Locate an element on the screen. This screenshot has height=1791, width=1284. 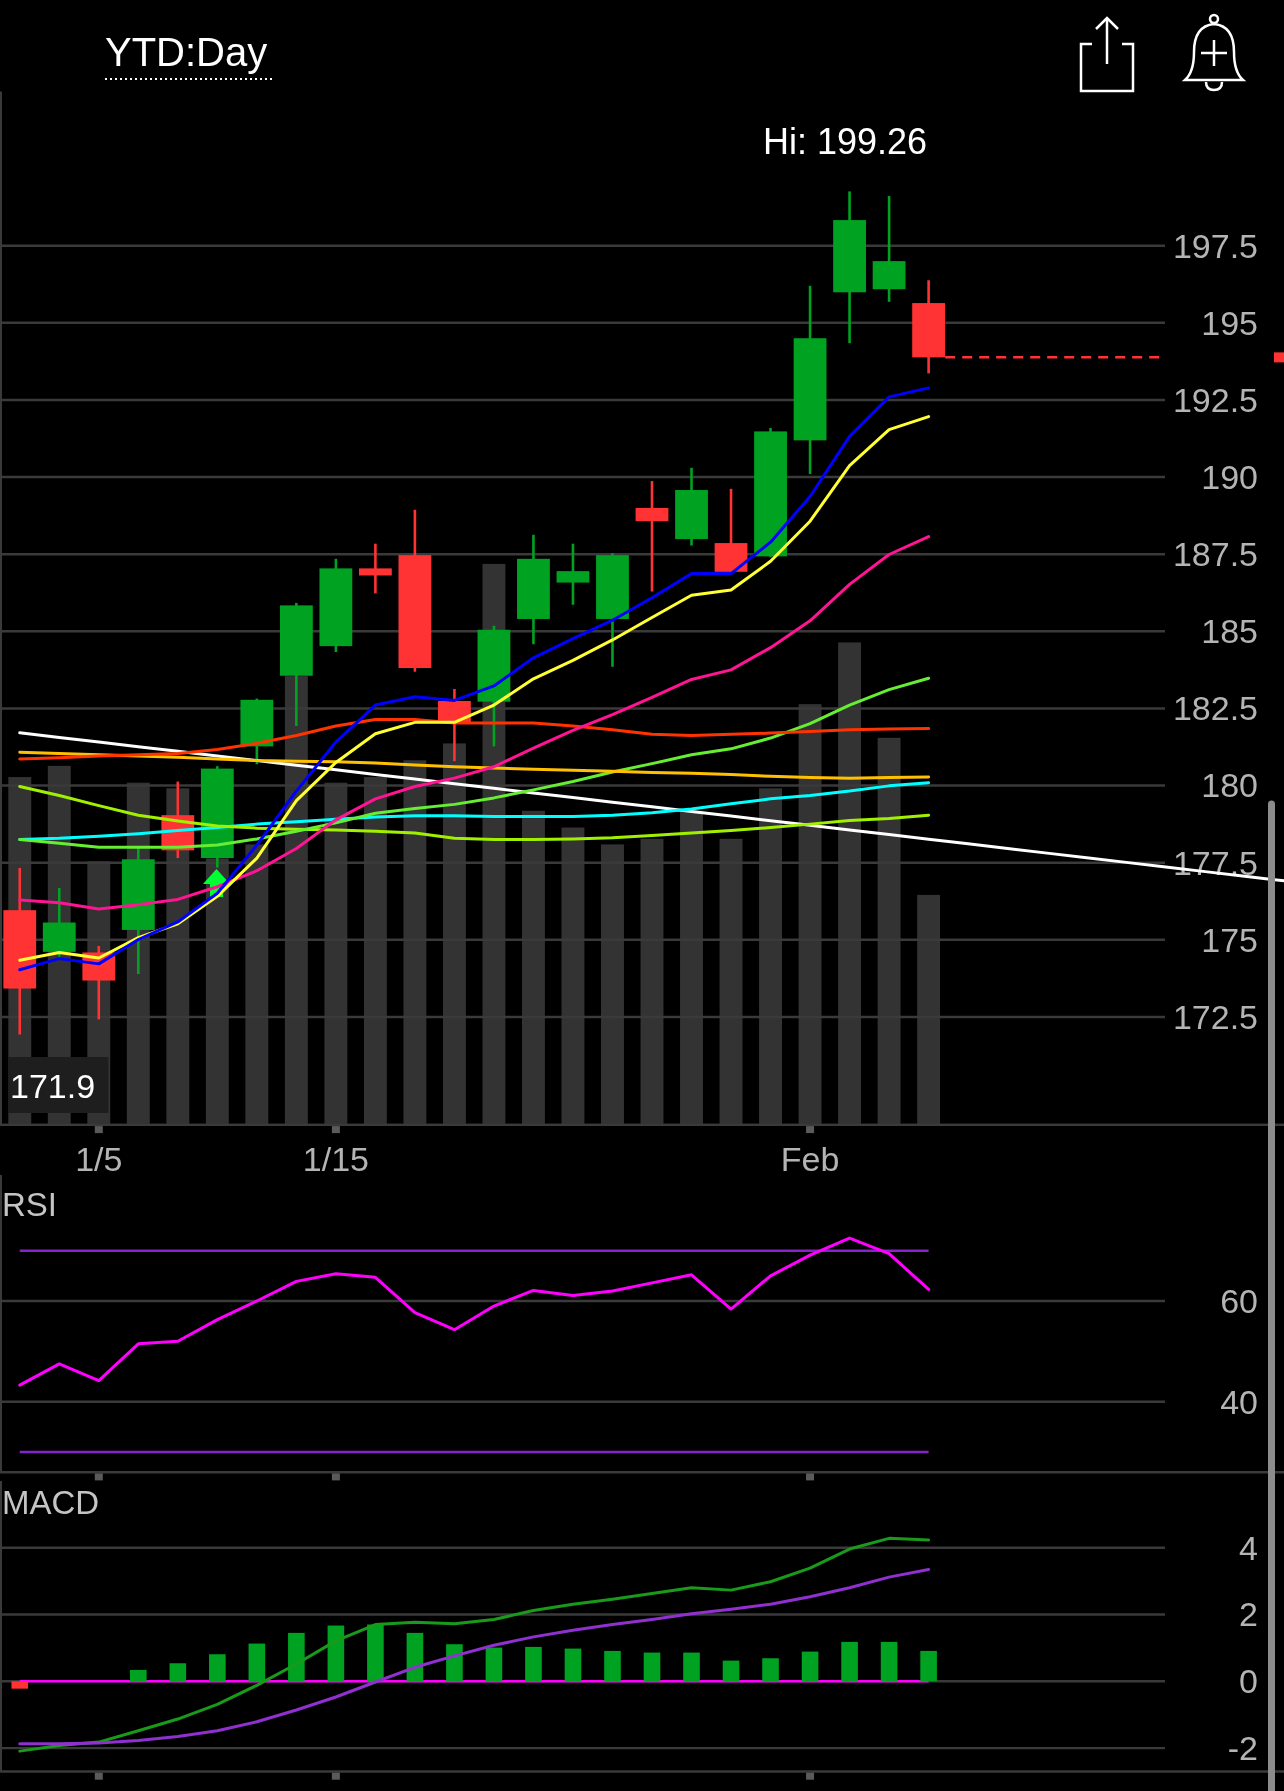
x-tick-label: Feb is located at coordinates (810, 1158).